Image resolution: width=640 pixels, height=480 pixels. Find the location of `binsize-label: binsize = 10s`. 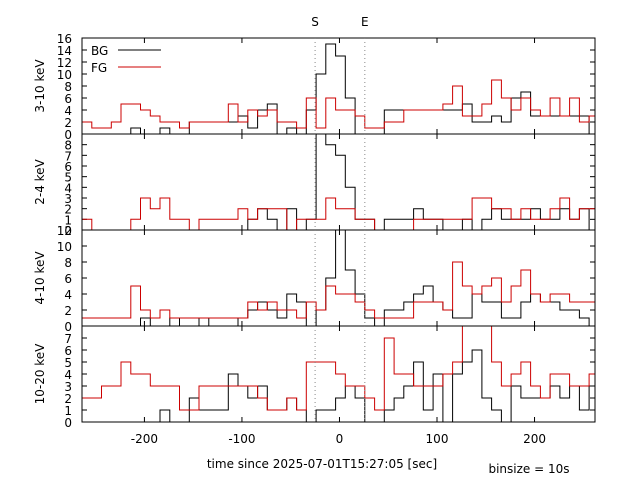

binsize-label: binsize = 10s is located at coordinates (528, 469).